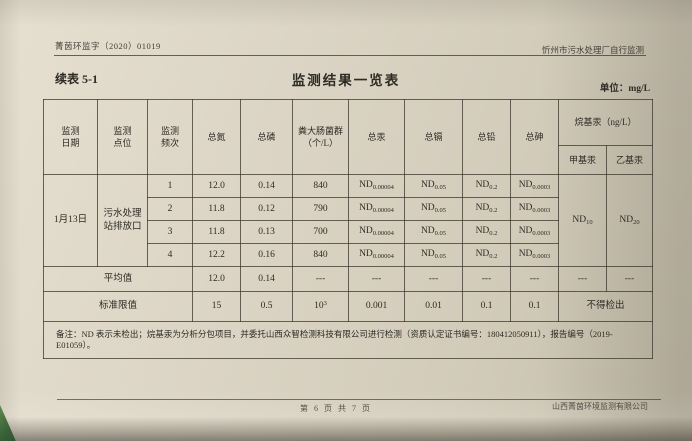 The image size is (692, 441). Describe the element at coordinates (118, 306) in the screenshot. I see `row-label-standard-limit: 标准限值` at that location.